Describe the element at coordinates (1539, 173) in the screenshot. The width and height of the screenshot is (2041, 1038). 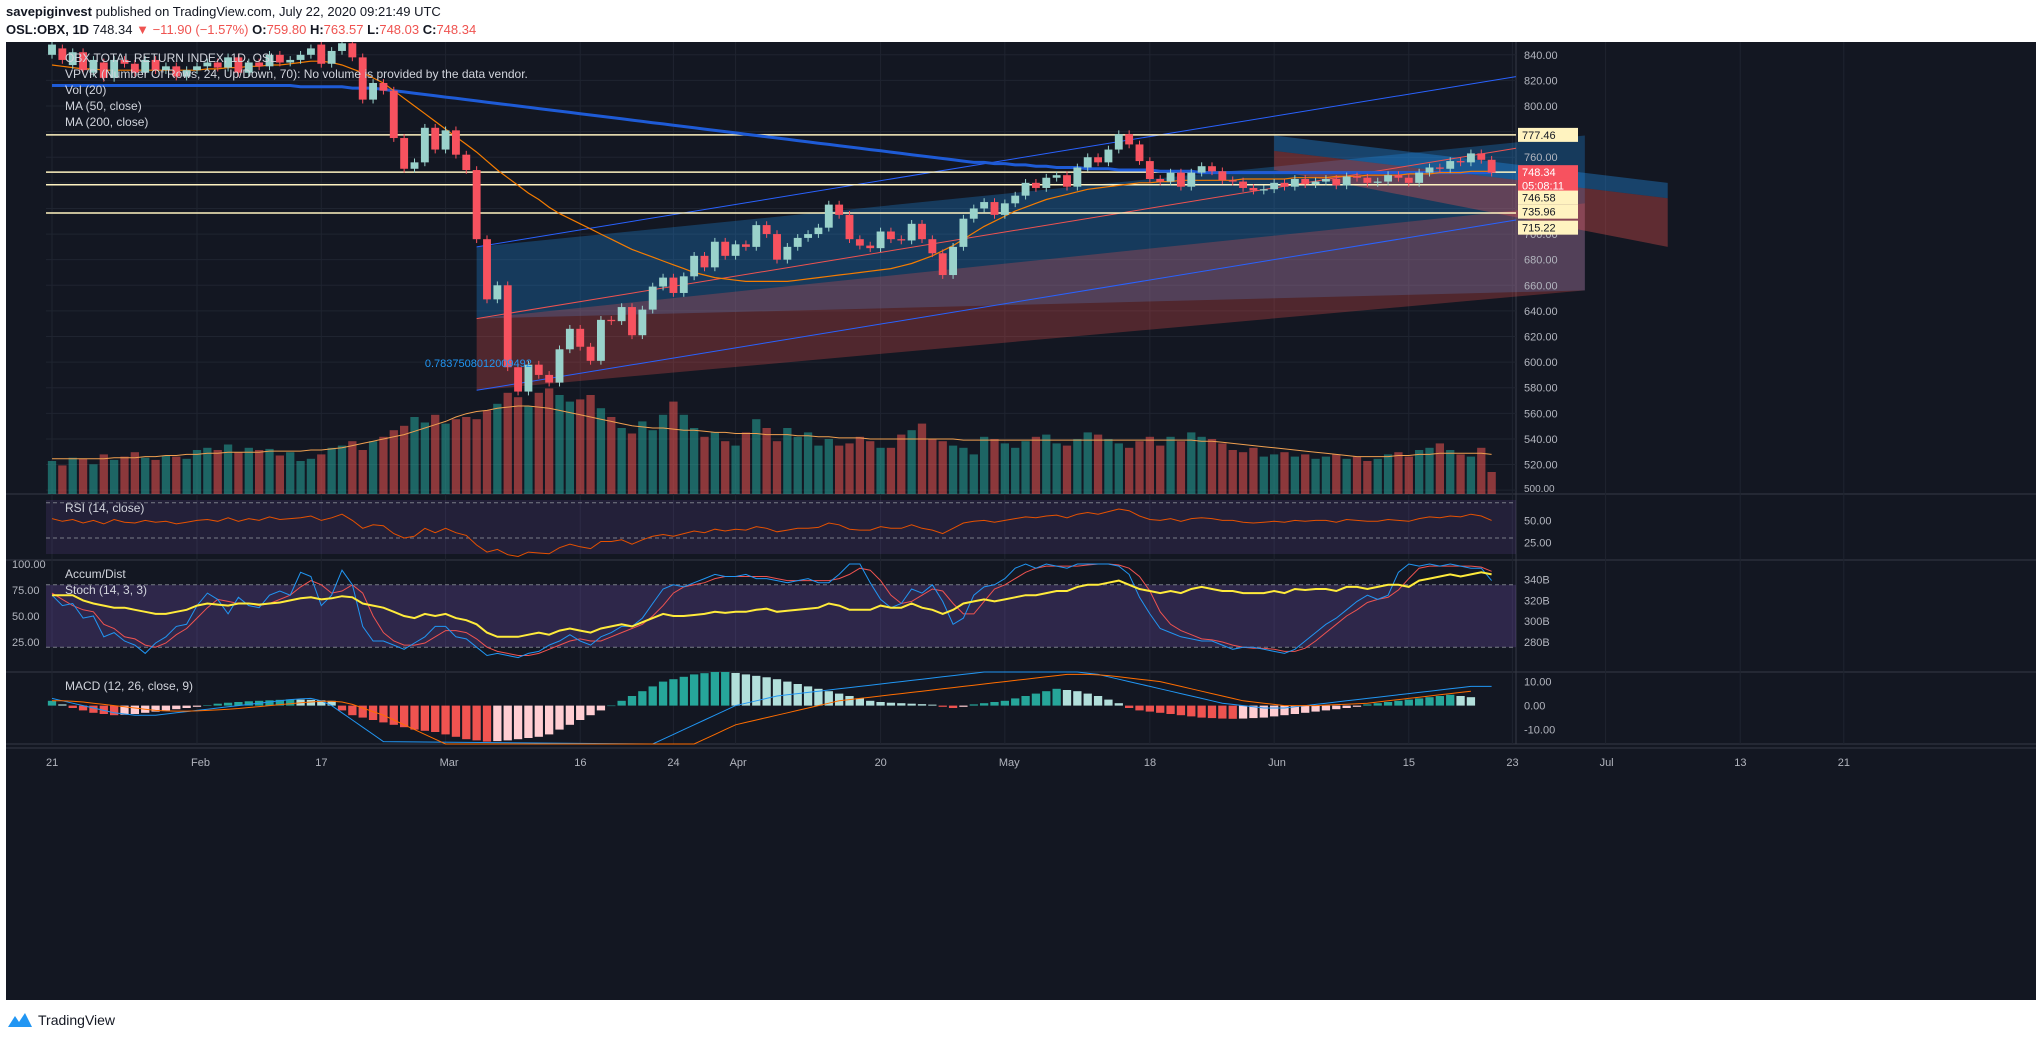
I see `price-tag-label: 748.34` at that location.